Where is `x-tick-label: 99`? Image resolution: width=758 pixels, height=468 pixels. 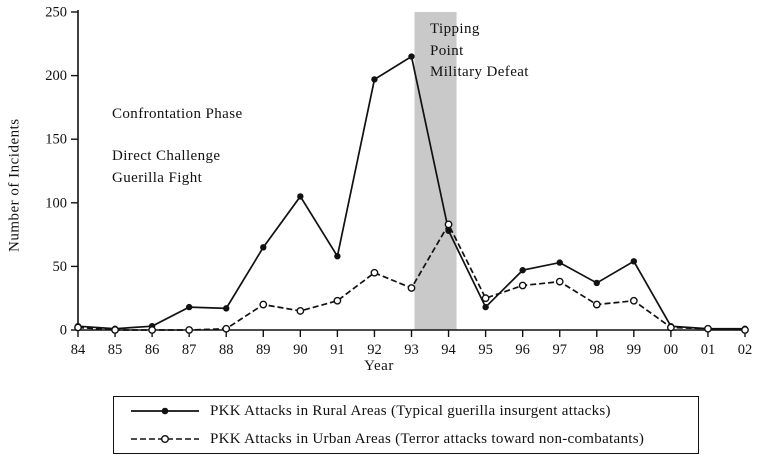 x-tick-label: 99 is located at coordinates (634, 348).